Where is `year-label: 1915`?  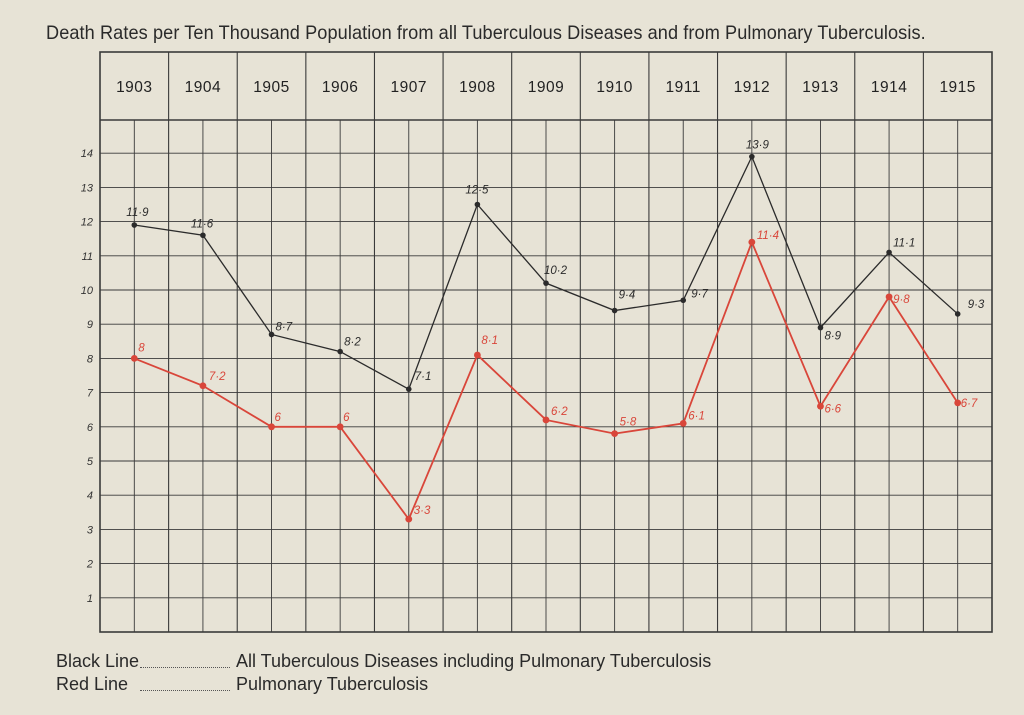
year-label: 1915 is located at coordinates (957, 87).